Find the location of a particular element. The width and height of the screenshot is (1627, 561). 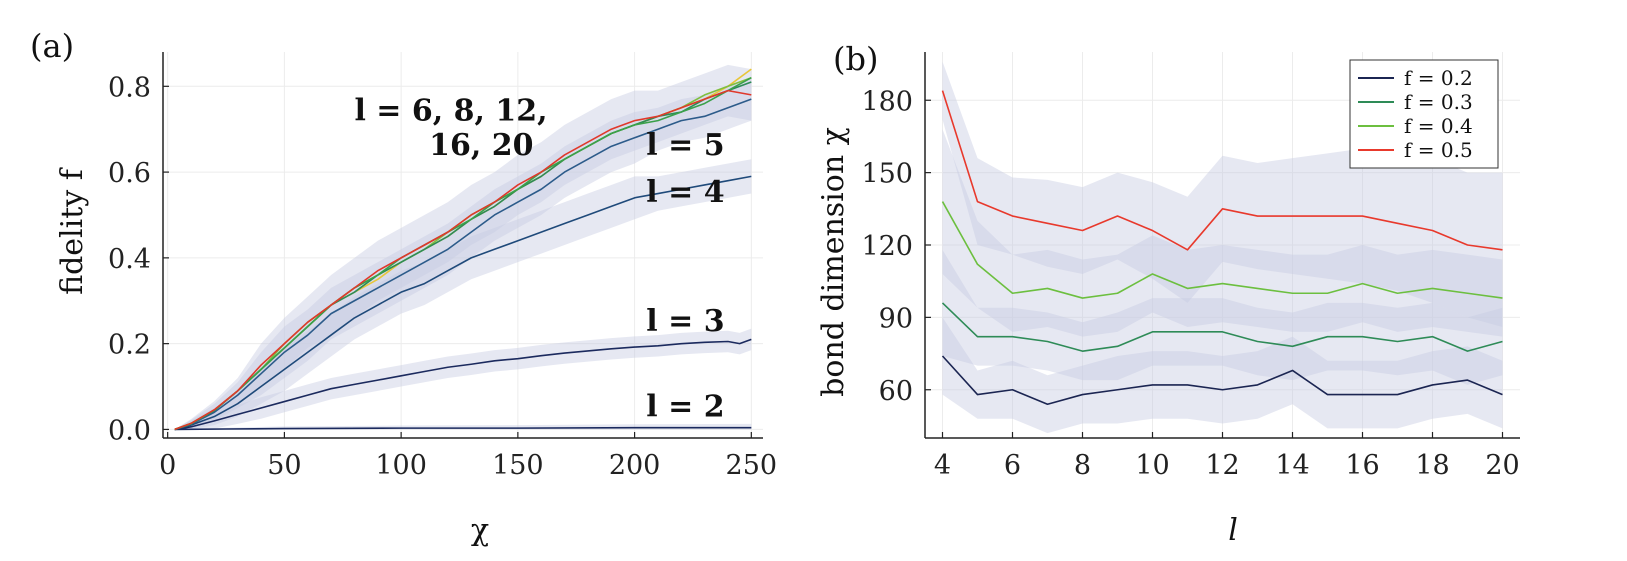

panel-a-ylabel: fidelity f is located at coordinates (72, 231).